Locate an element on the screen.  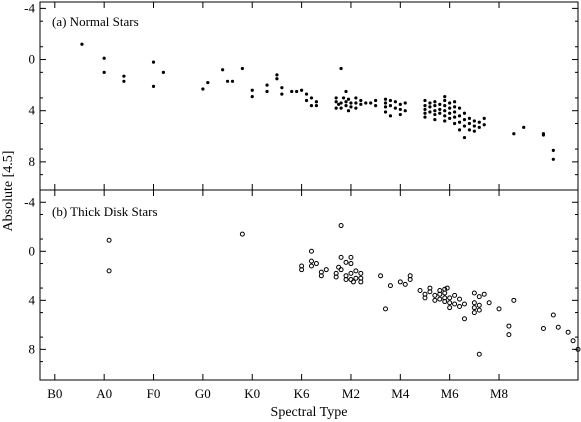
y-tick-label: 8 is located at coordinates (32, 348).